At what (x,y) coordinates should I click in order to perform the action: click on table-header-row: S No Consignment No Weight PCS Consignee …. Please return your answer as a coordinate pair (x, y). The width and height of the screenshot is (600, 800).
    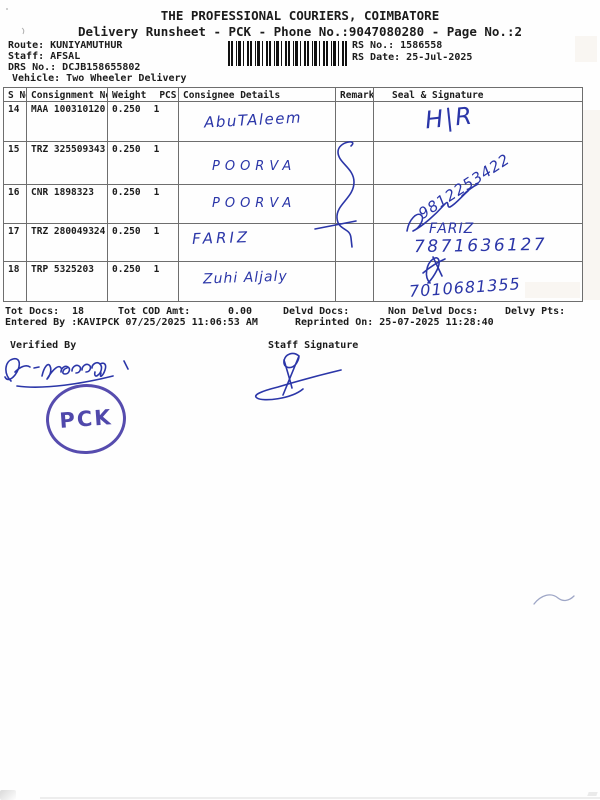
    Looking at the image, I should click on (293, 94).